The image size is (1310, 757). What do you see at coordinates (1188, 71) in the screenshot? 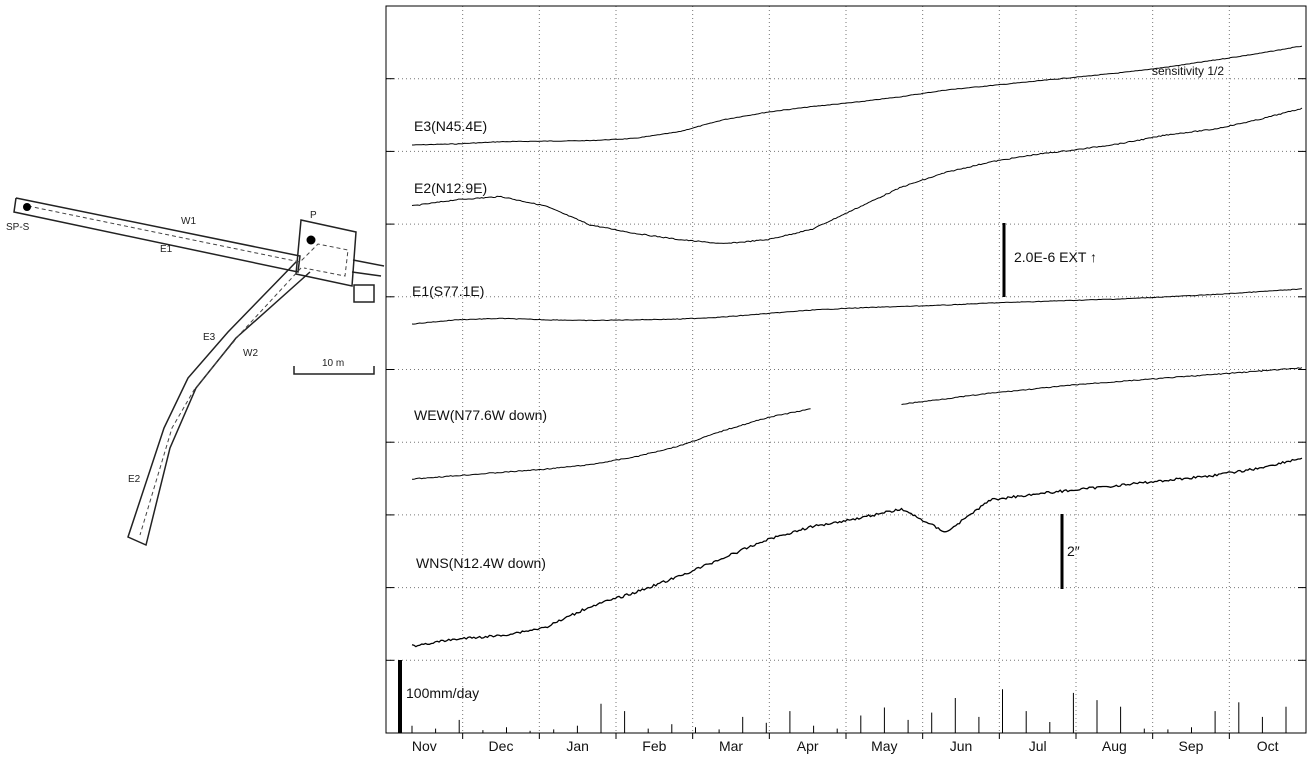
I see `sensitivity-note: sensitivity 1/2` at bounding box center [1188, 71].